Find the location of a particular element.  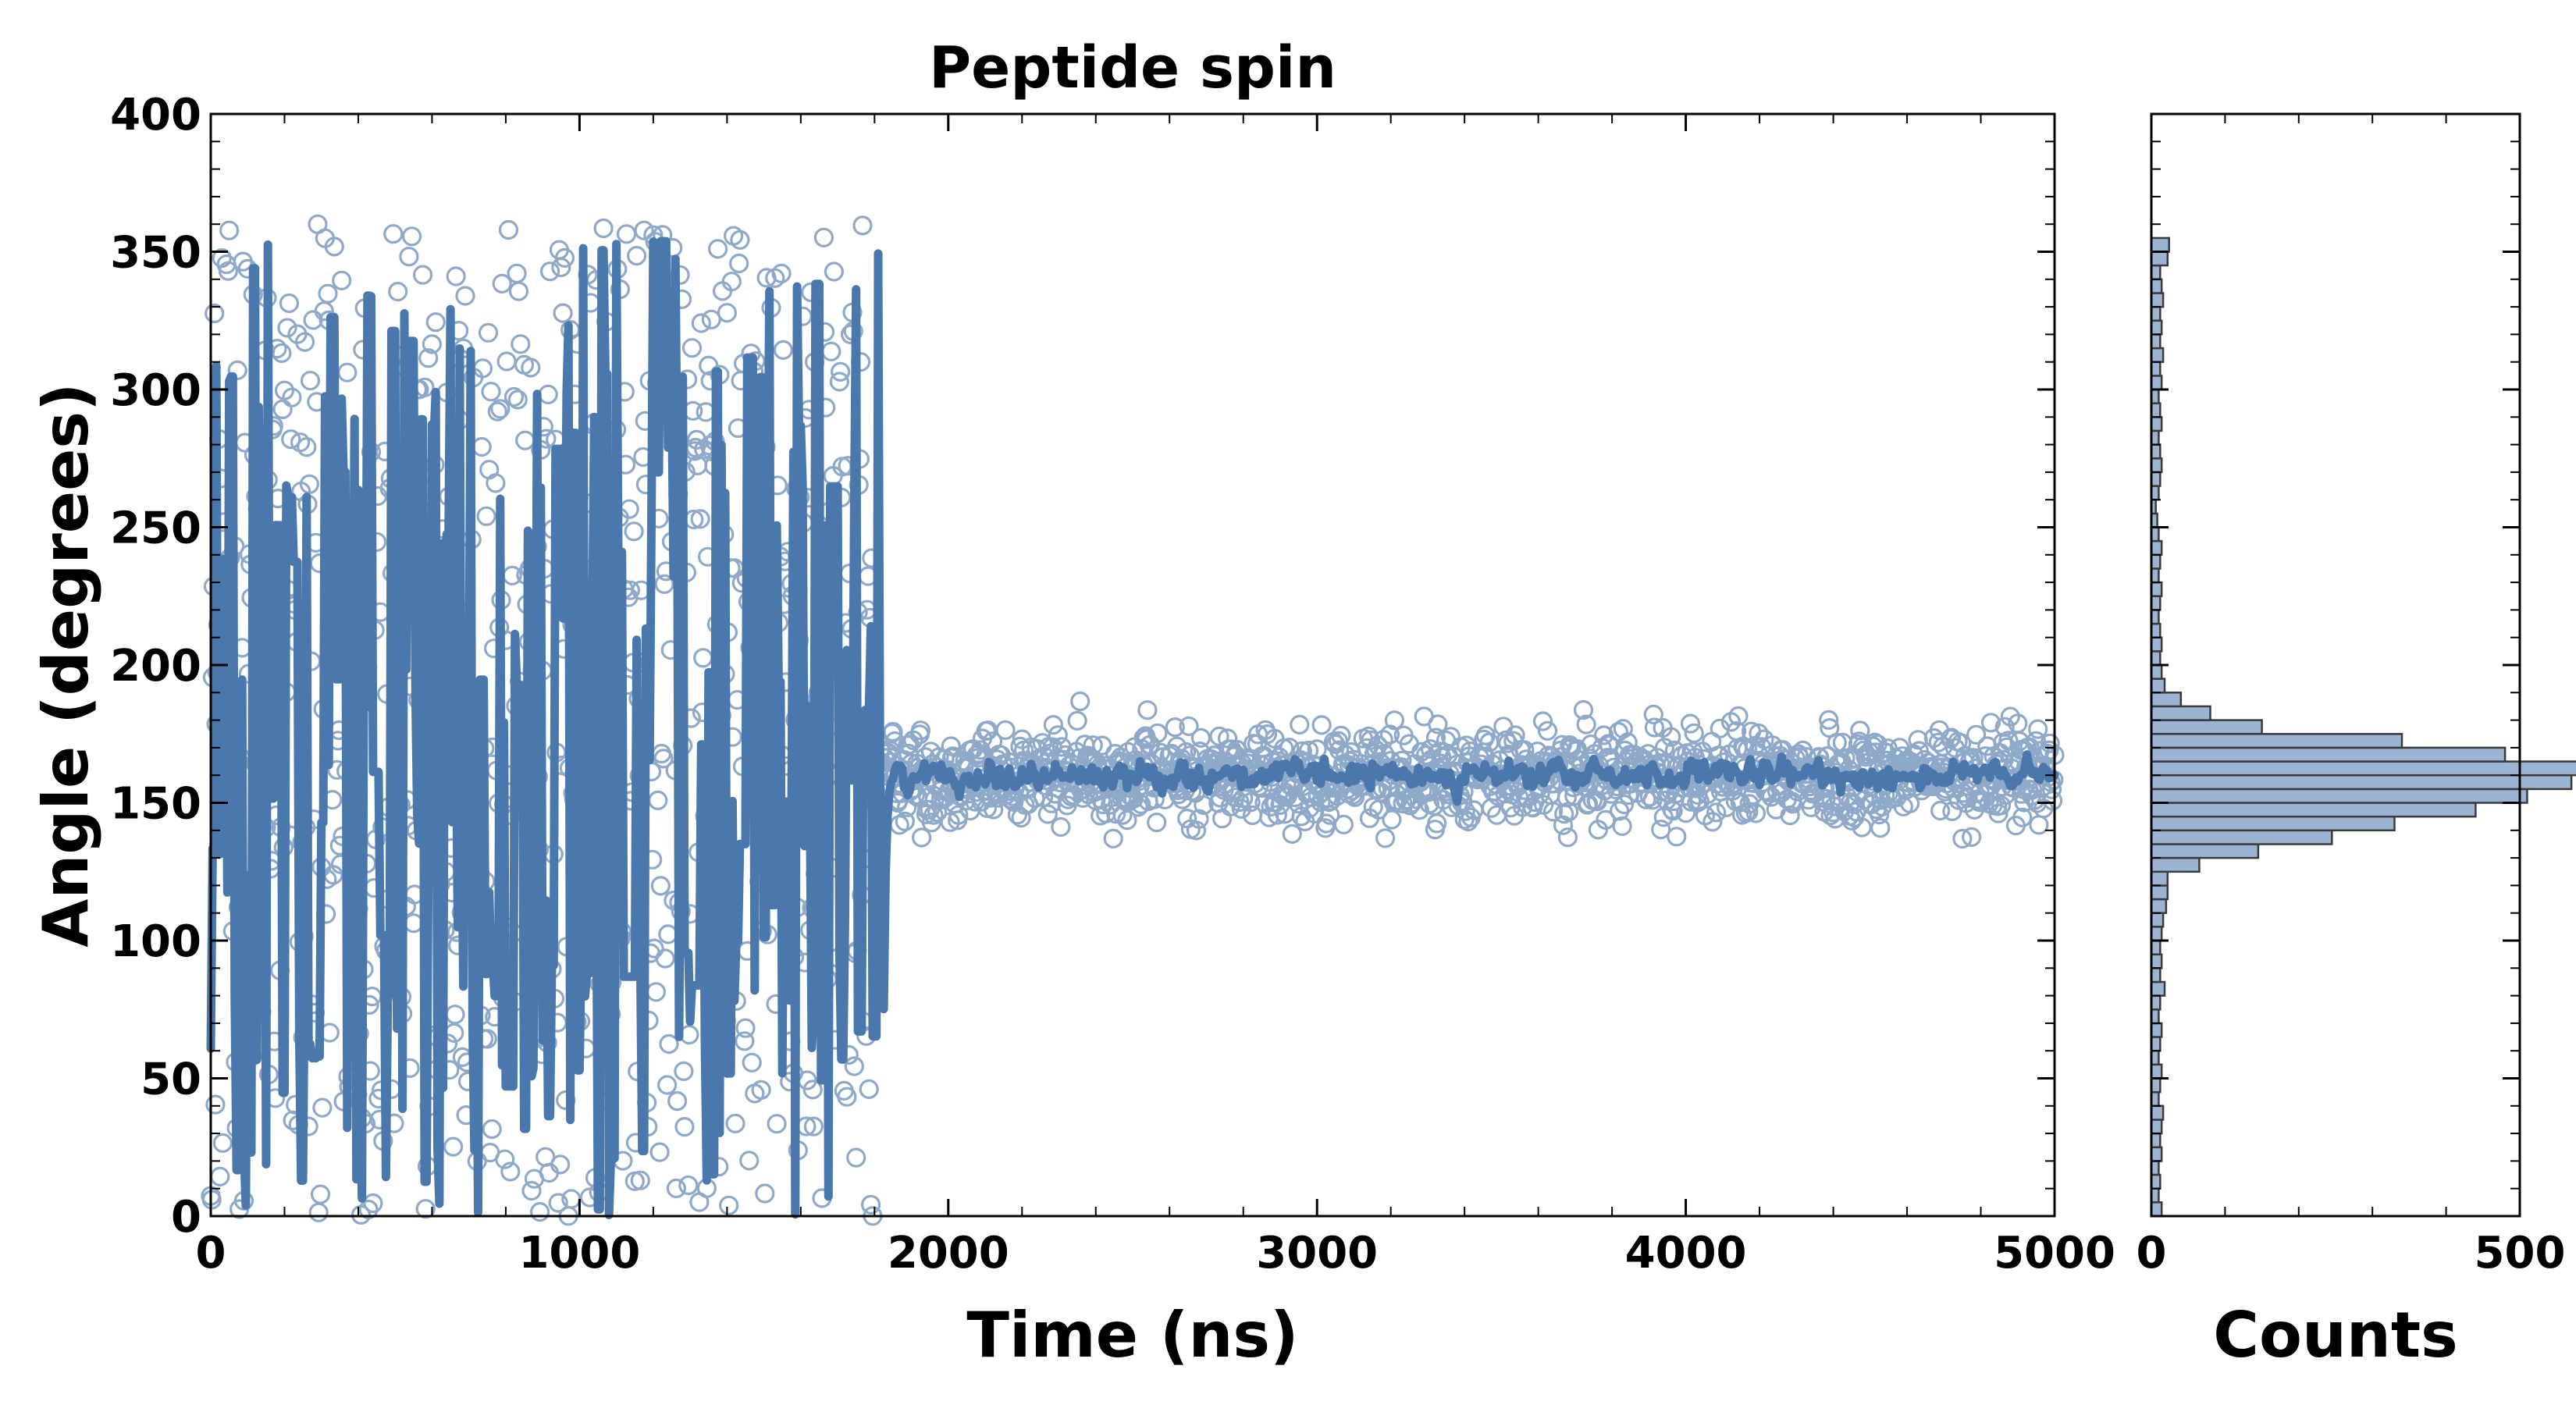

x-tick-label: 3000 is located at coordinates (1317, 1253).